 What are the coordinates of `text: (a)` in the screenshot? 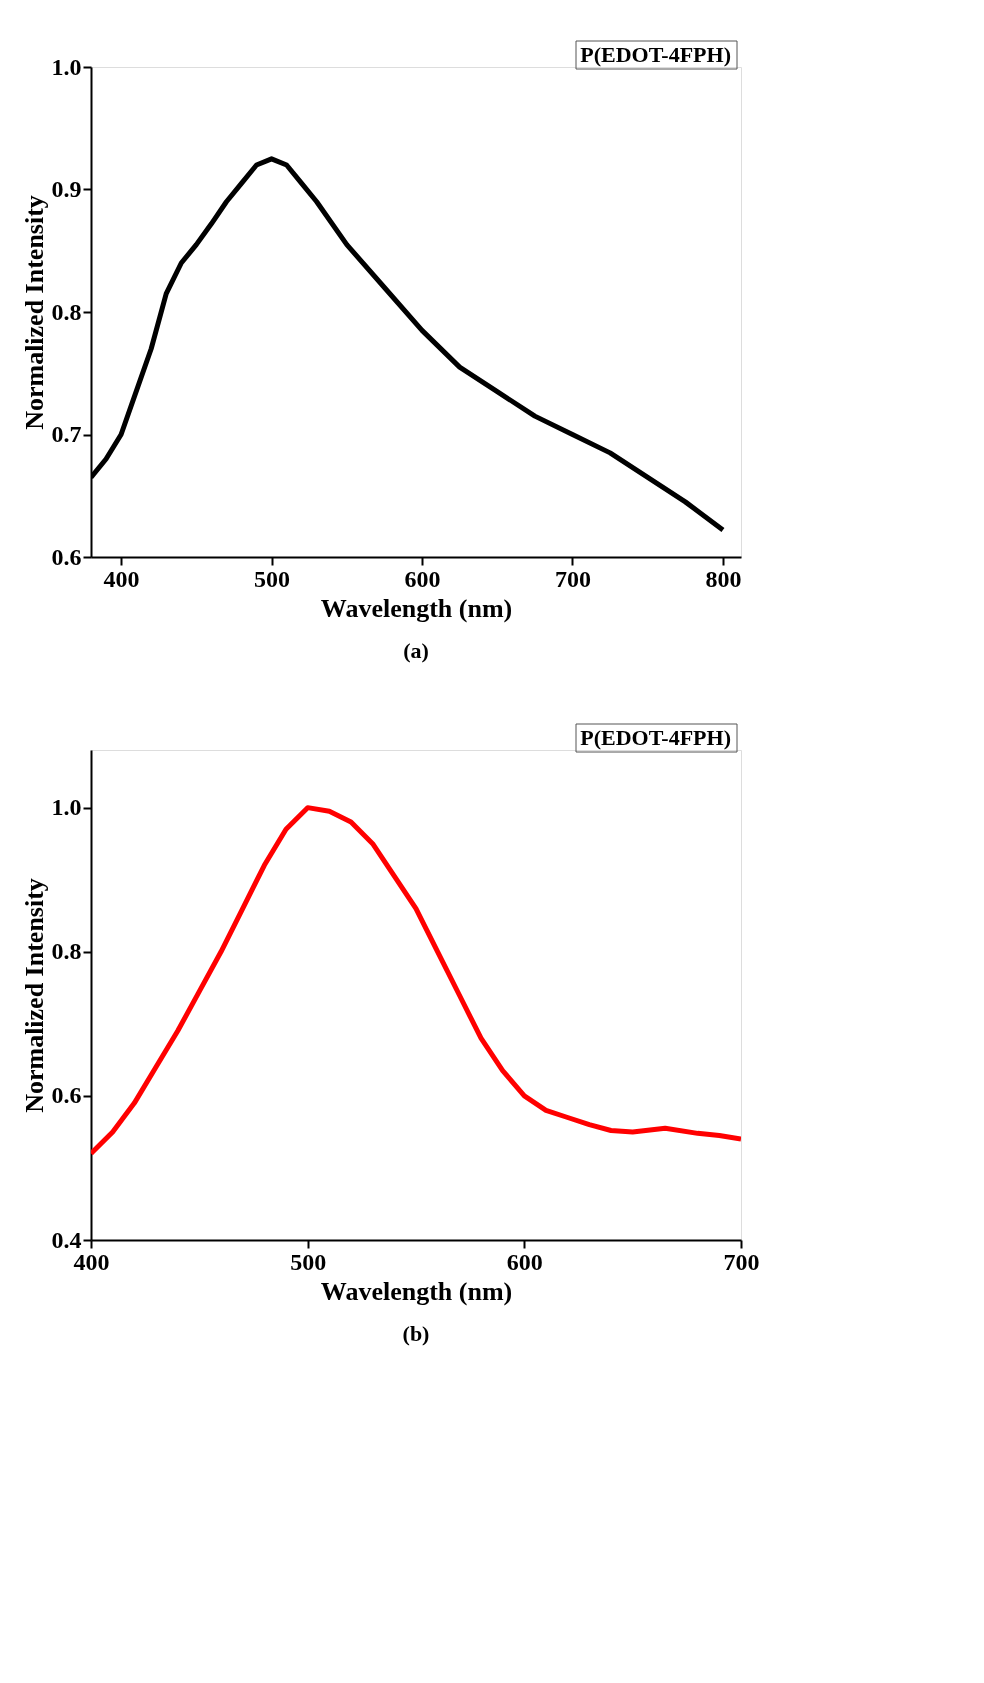 It's located at (416, 650).